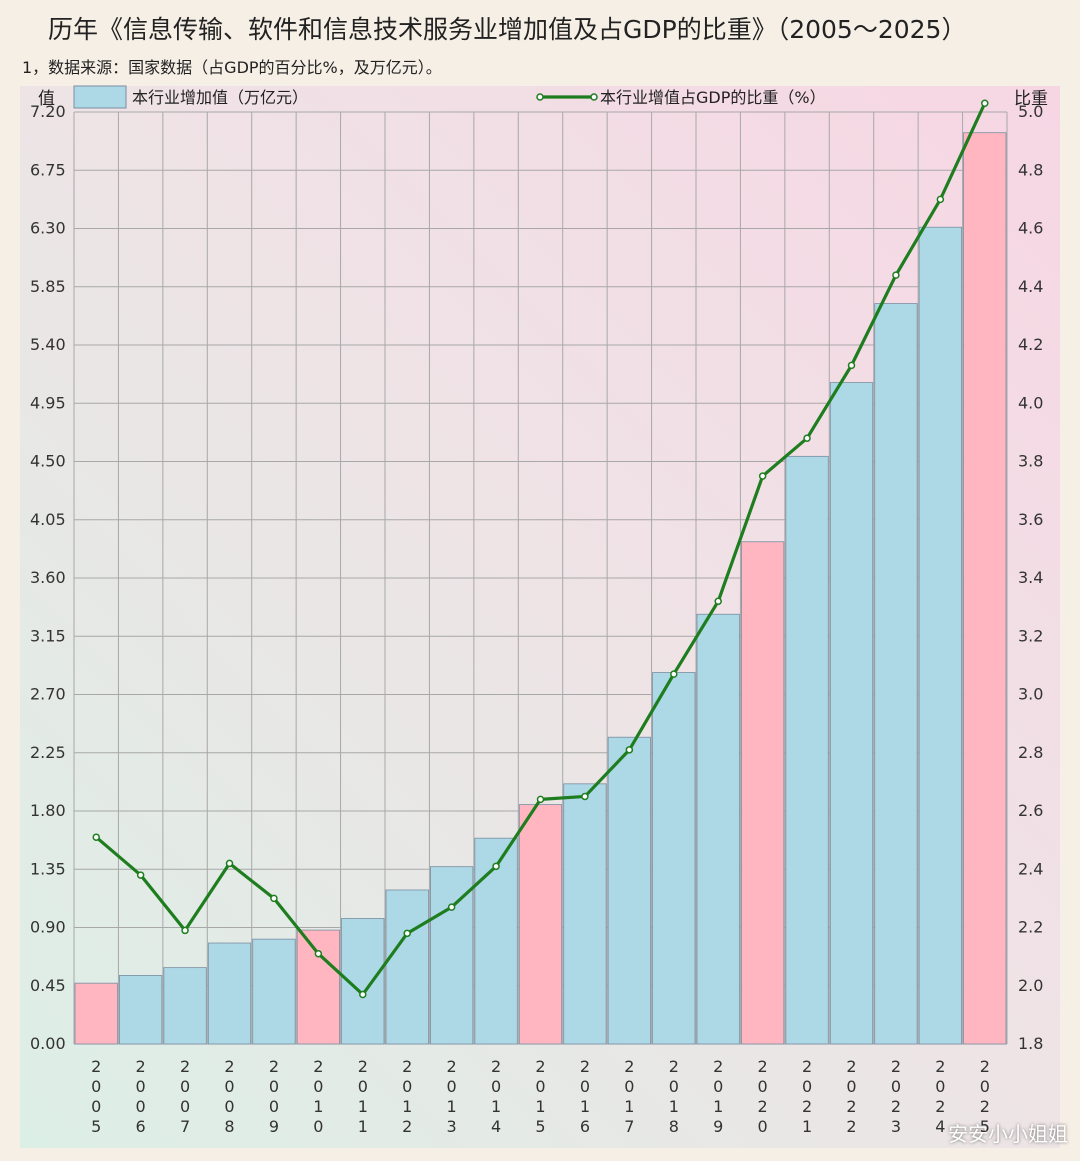 The image size is (1080, 1161). I want to click on y-left-tick-label: 3.15, so click(48, 635).